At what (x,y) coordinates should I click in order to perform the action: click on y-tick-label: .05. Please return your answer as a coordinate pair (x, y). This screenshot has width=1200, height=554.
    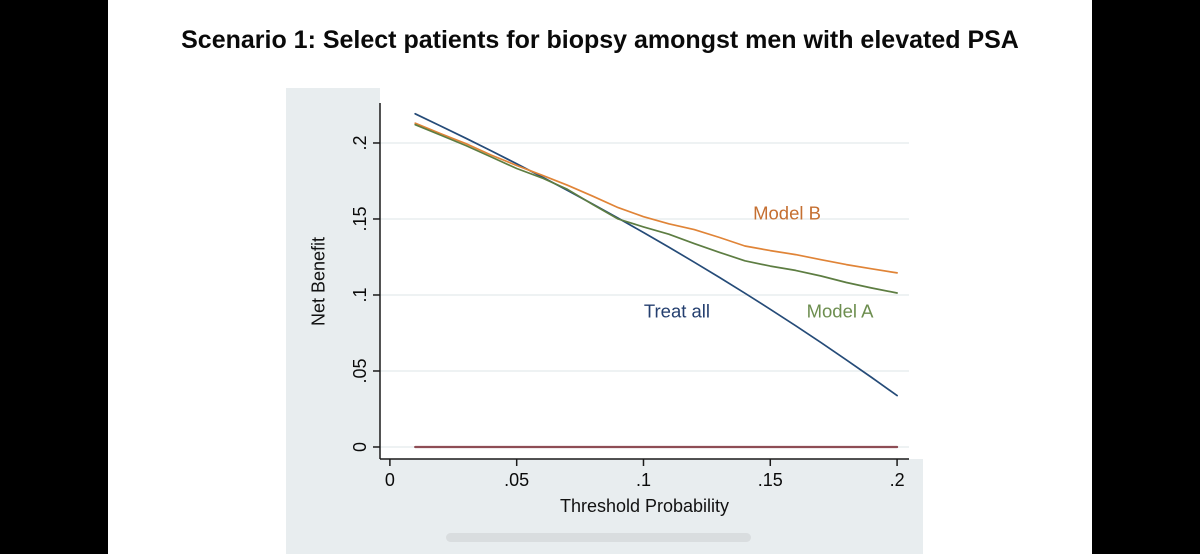
    Looking at the image, I should click on (360, 370).